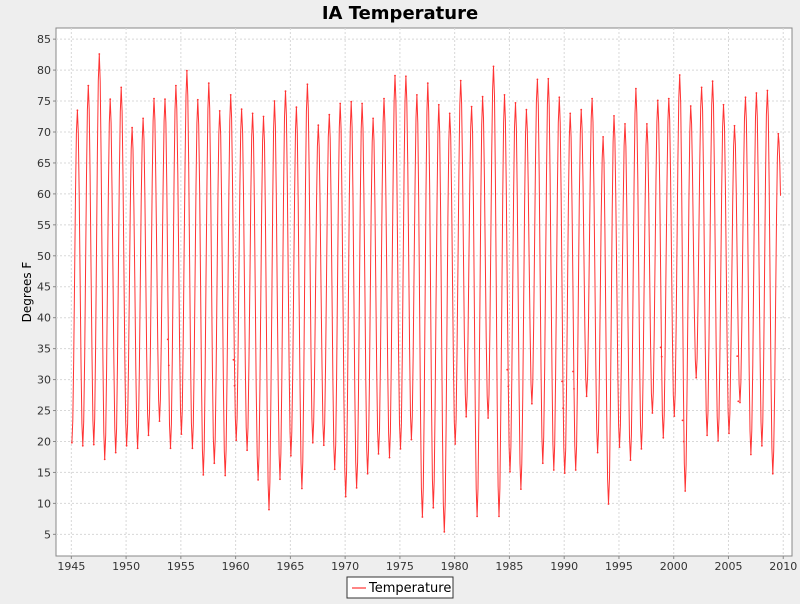 The width and height of the screenshot is (800, 604). Describe the element at coordinates (44, 256) in the screenshot. I see `y-tick-label: 50` at that location.